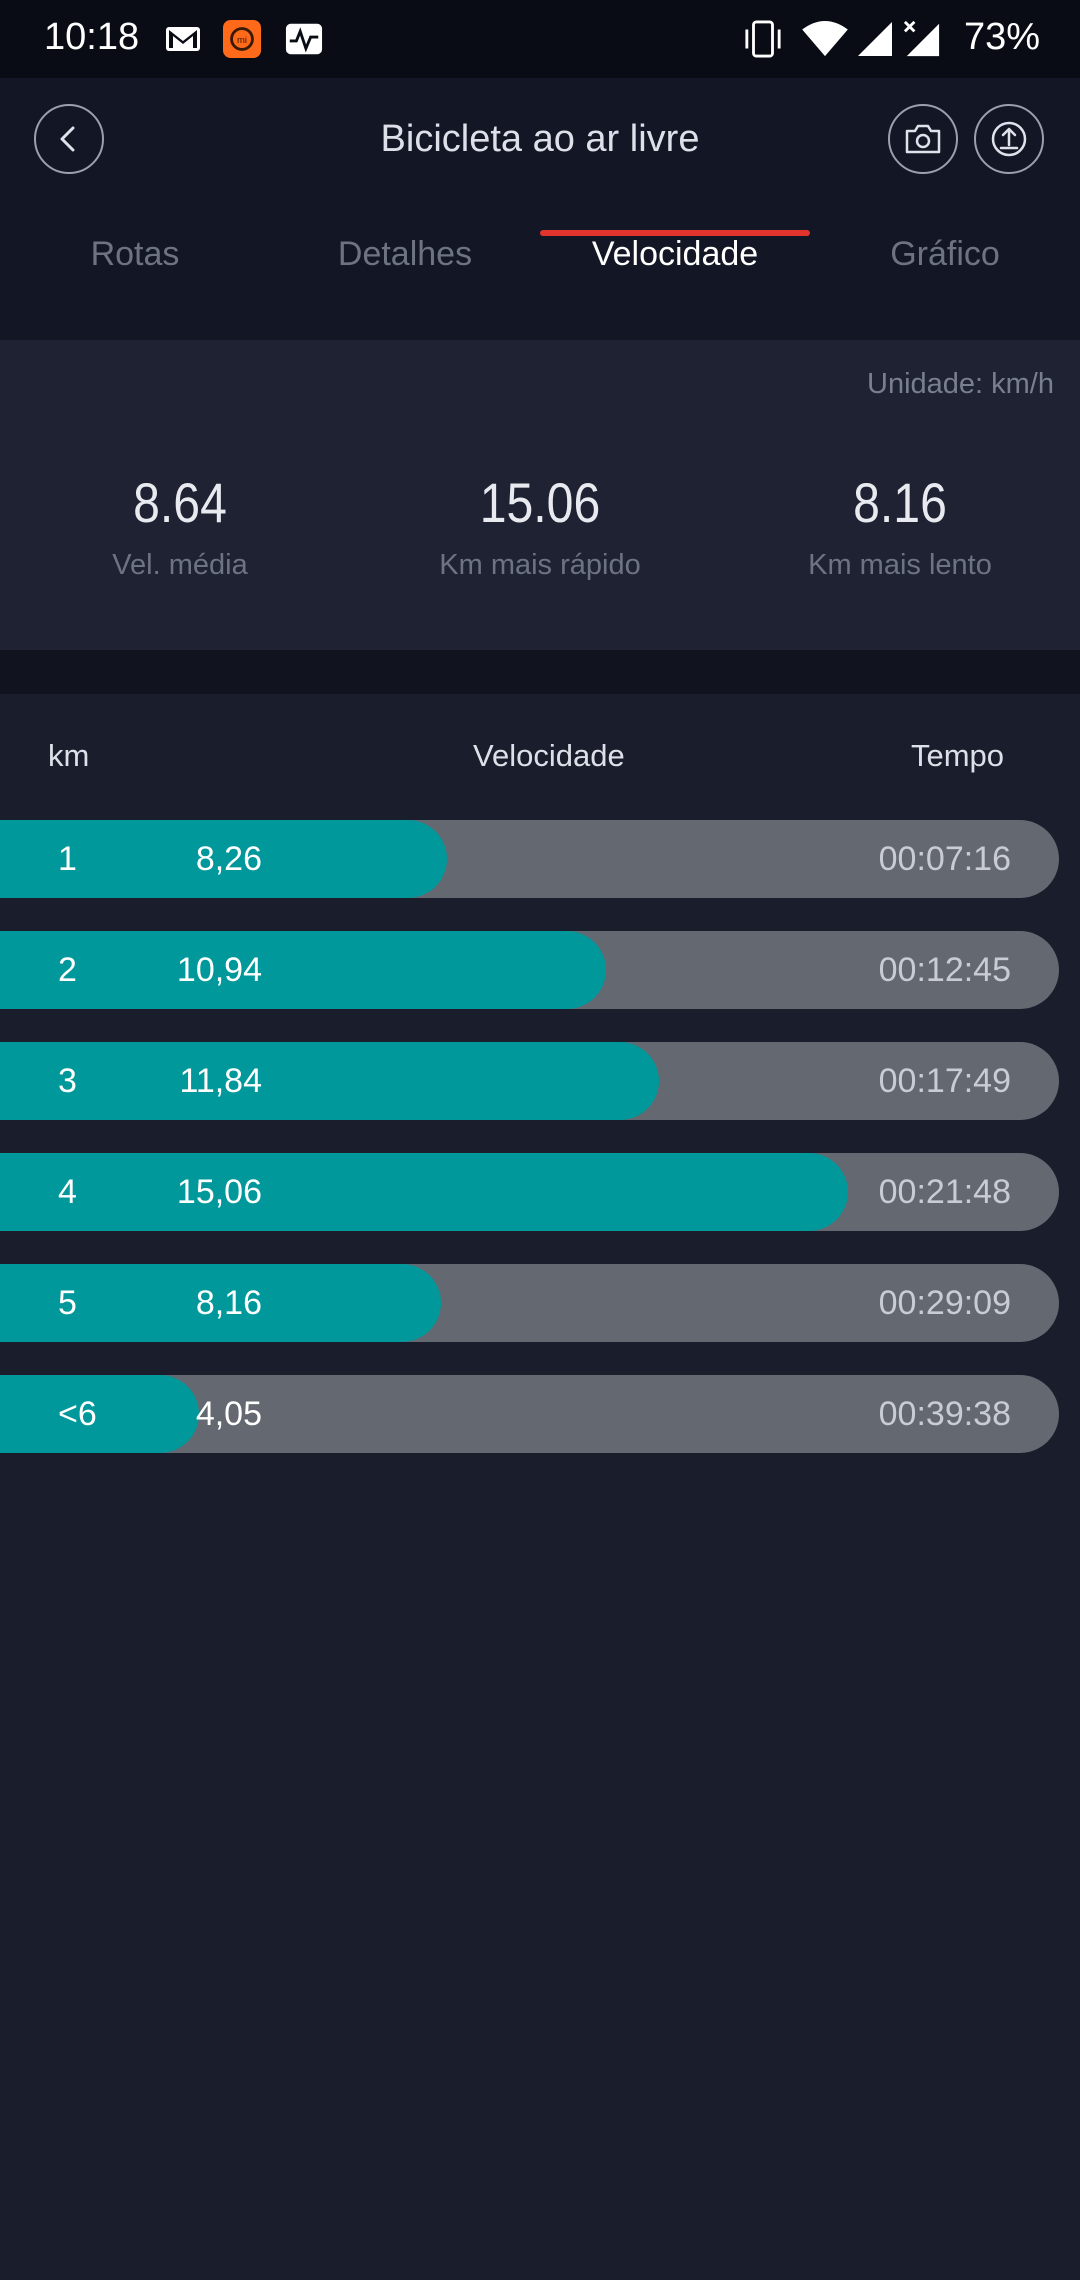 The image size is (1080, 2280). What do you see at coordinates (228, 1303) in the screenshot?
I see `split-speed: 8,16` at bounding box center [228, 1303].